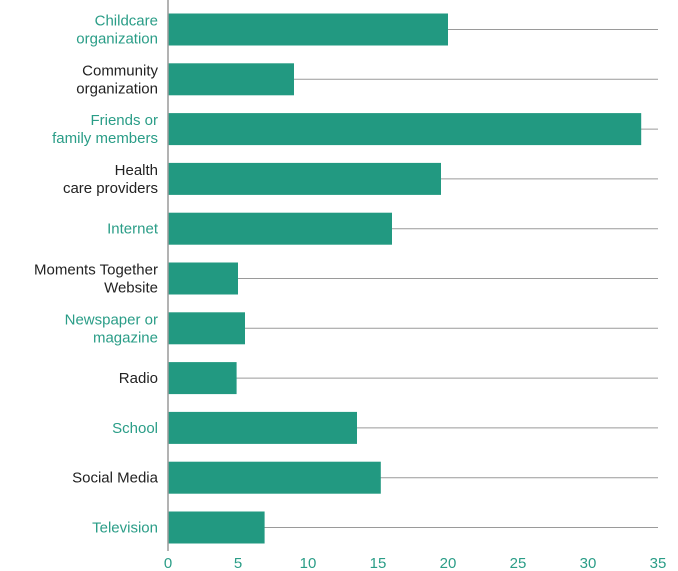 The width and height of the screenshot is (678, 571). What do you see at coordinates (168, 563) in the screenshot?
I see `x-tick-label: 0` at bounding box center [168, 563].